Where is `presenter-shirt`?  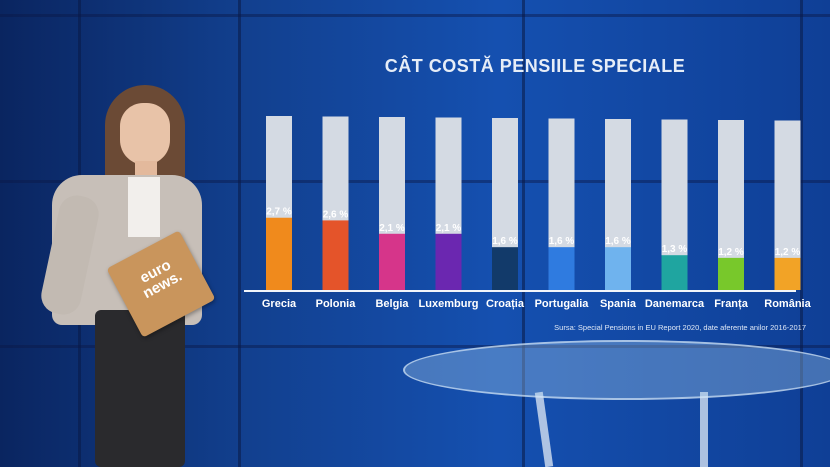 presenter-shirt is located at coordinates (144, 207).